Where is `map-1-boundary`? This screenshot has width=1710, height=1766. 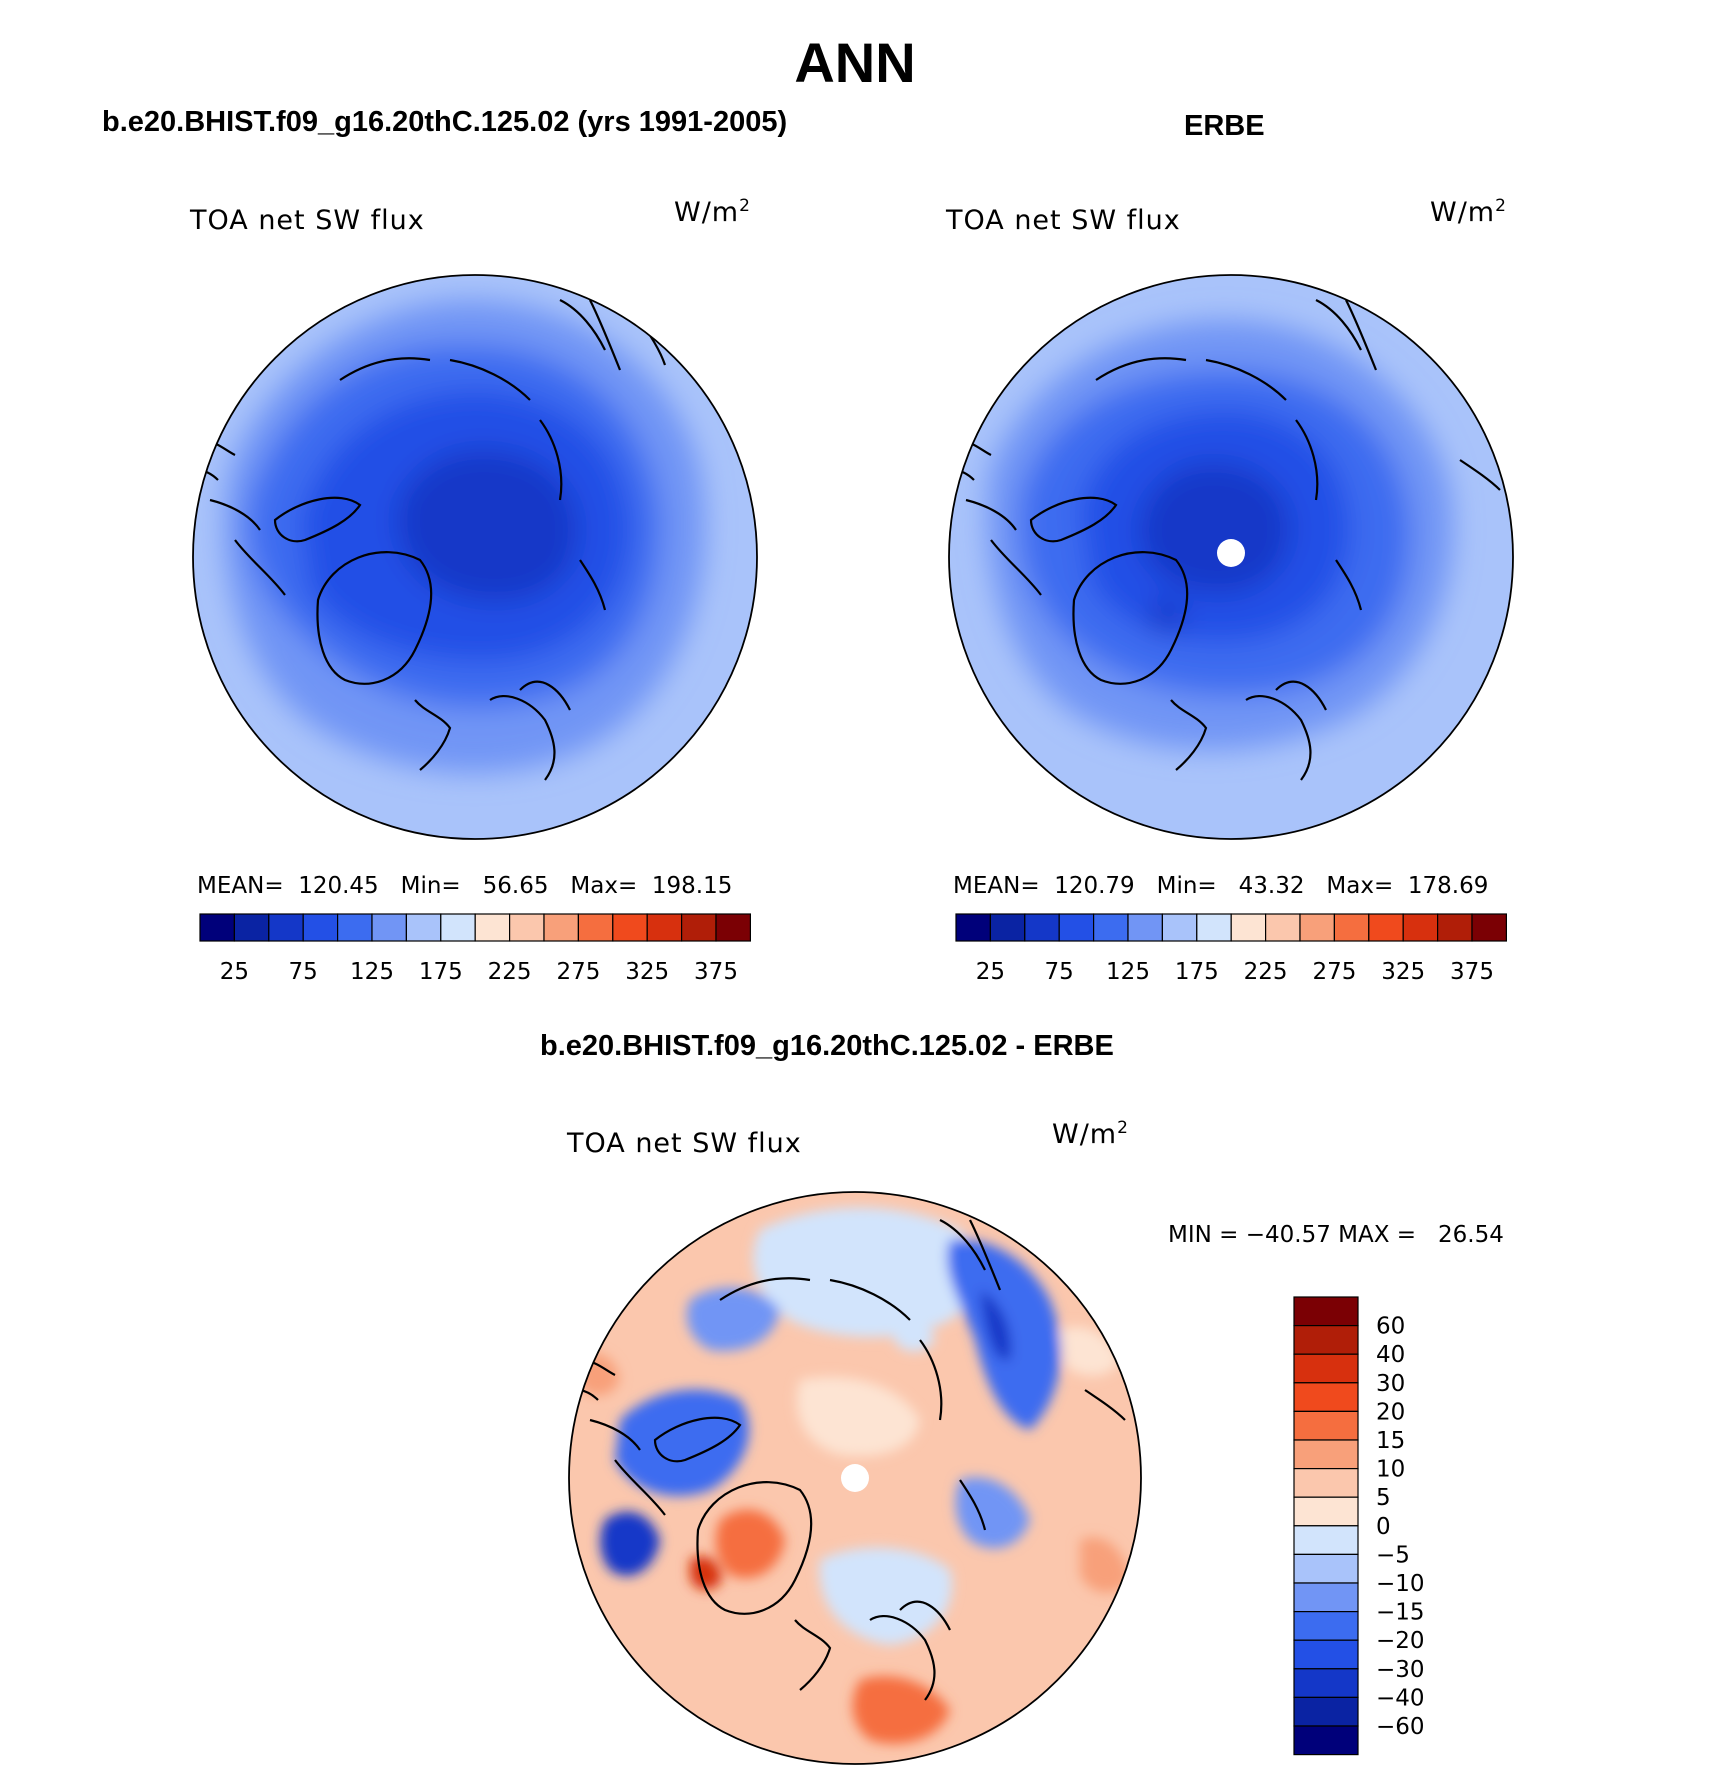 map-1-boundary is located at coordinates (475, 557).